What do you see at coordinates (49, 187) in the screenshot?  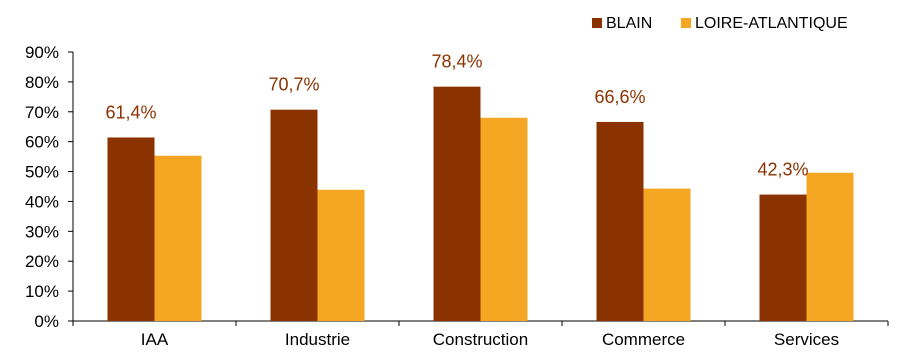 I see `y-axis: 0% 10% 20% 30% 40% 50% 60% 70% 80% 90%` at bounding box center [49, 187].